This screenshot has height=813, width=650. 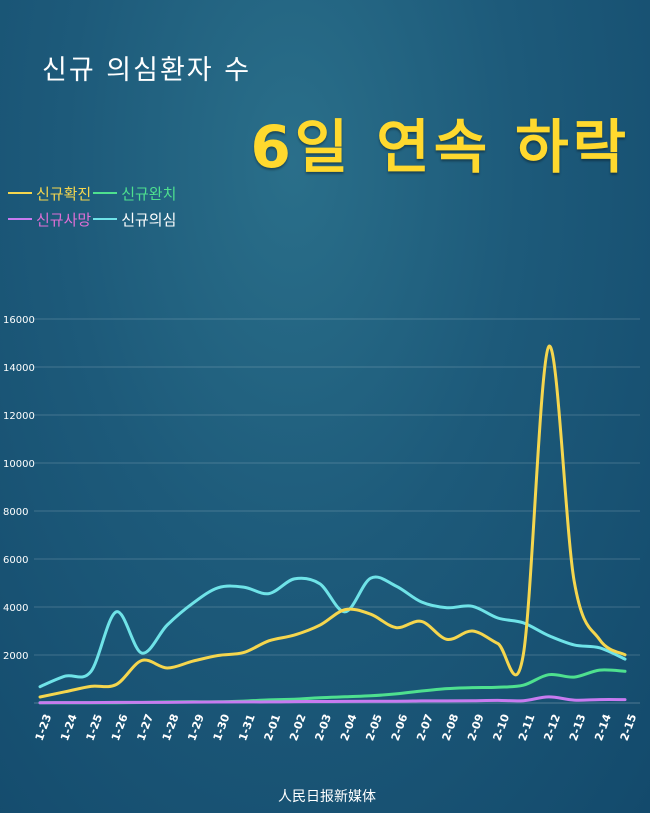 What do you see at coordinates (298, 727) in the screenshot?
I see `x-tick-label-2-02: 2-02` at bounding box center [298, 727].